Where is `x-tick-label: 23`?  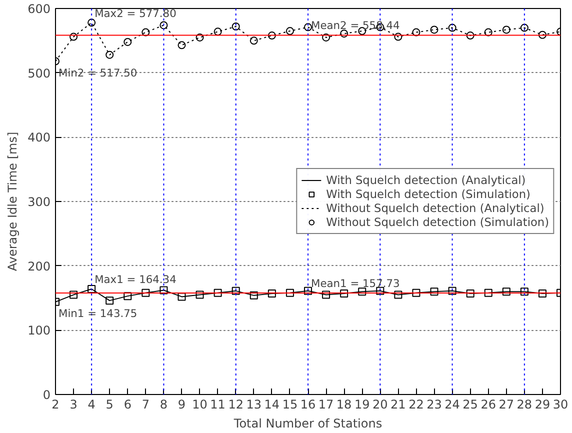
x-tick-label: 23 is located at coordinates (434, 405).